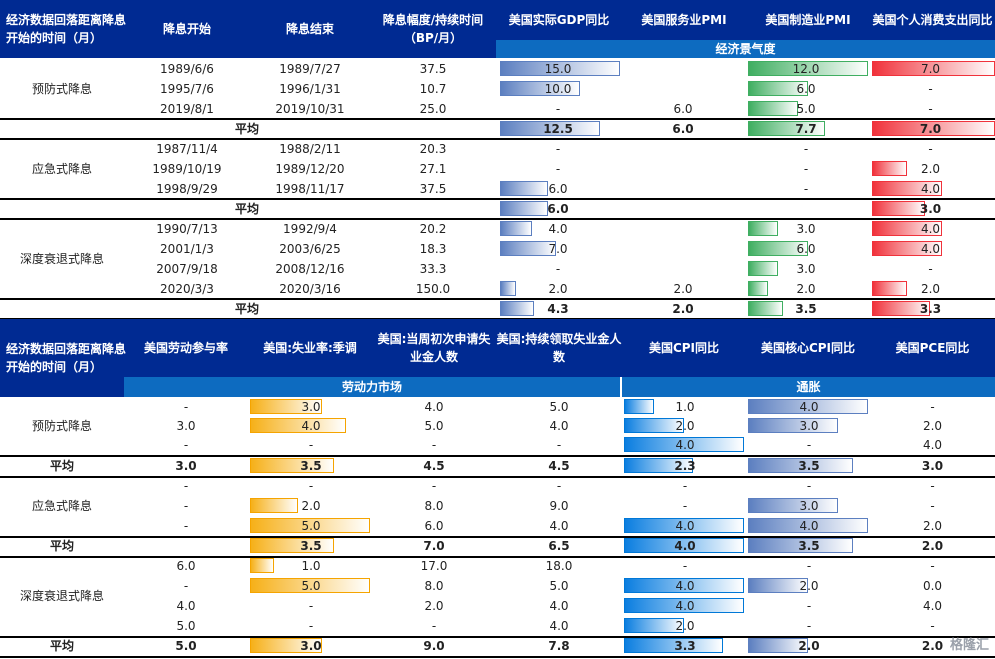  Describe the element at coordinates (310, 269) in the screenshot. I see `top-cell: 2008/12/16` at that location.